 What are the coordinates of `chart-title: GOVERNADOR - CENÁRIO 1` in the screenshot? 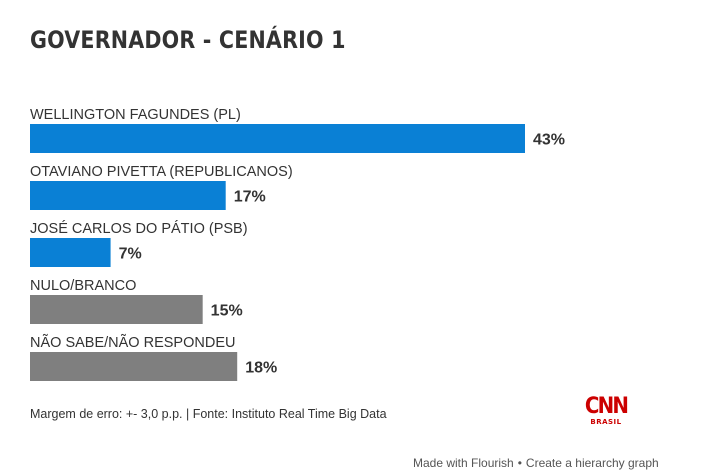 It's located at (188, 40).